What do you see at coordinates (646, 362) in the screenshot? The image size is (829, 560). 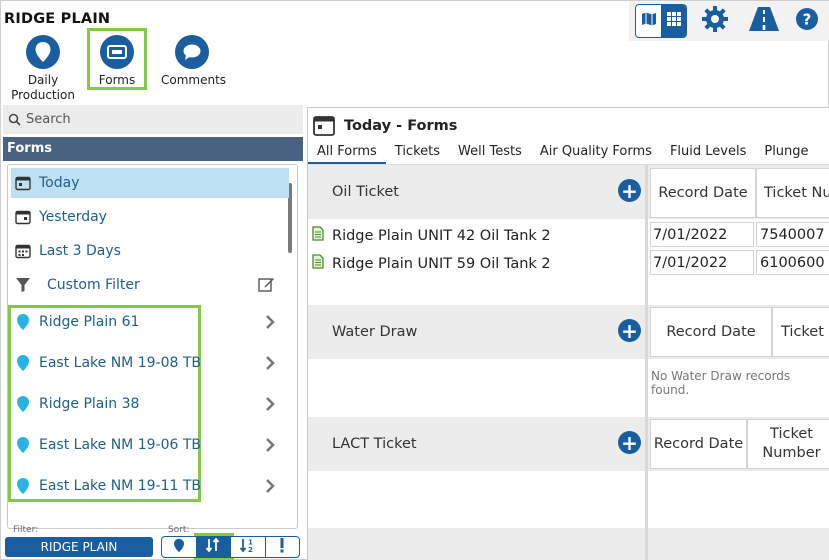 I see `column-divider` at bounding box center [646, 362].